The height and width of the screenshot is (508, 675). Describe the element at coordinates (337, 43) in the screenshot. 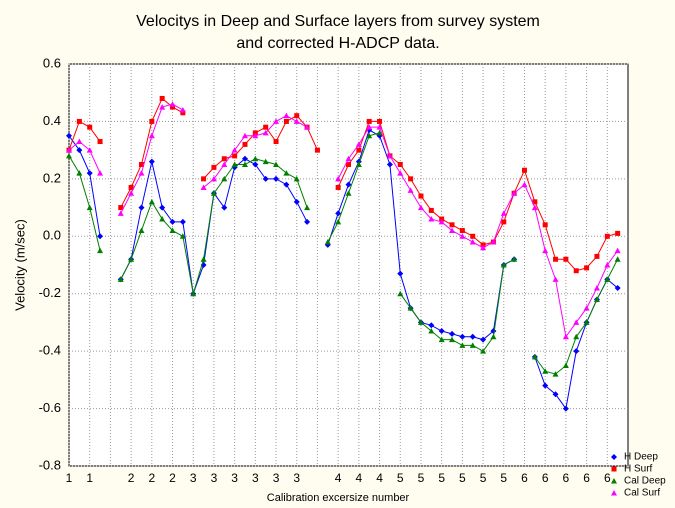

I see `chart-title: and corrected H-ADCP data.` at that location.